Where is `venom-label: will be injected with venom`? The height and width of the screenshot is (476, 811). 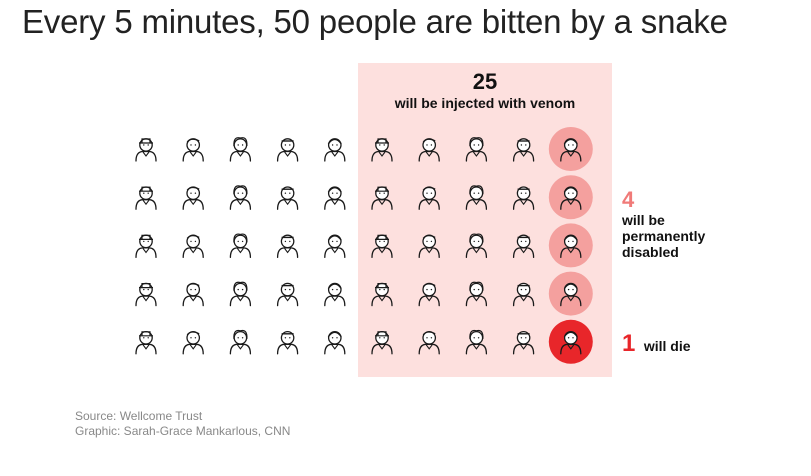 venom-label: will be injected with venom is located at coordinates (485, 103).